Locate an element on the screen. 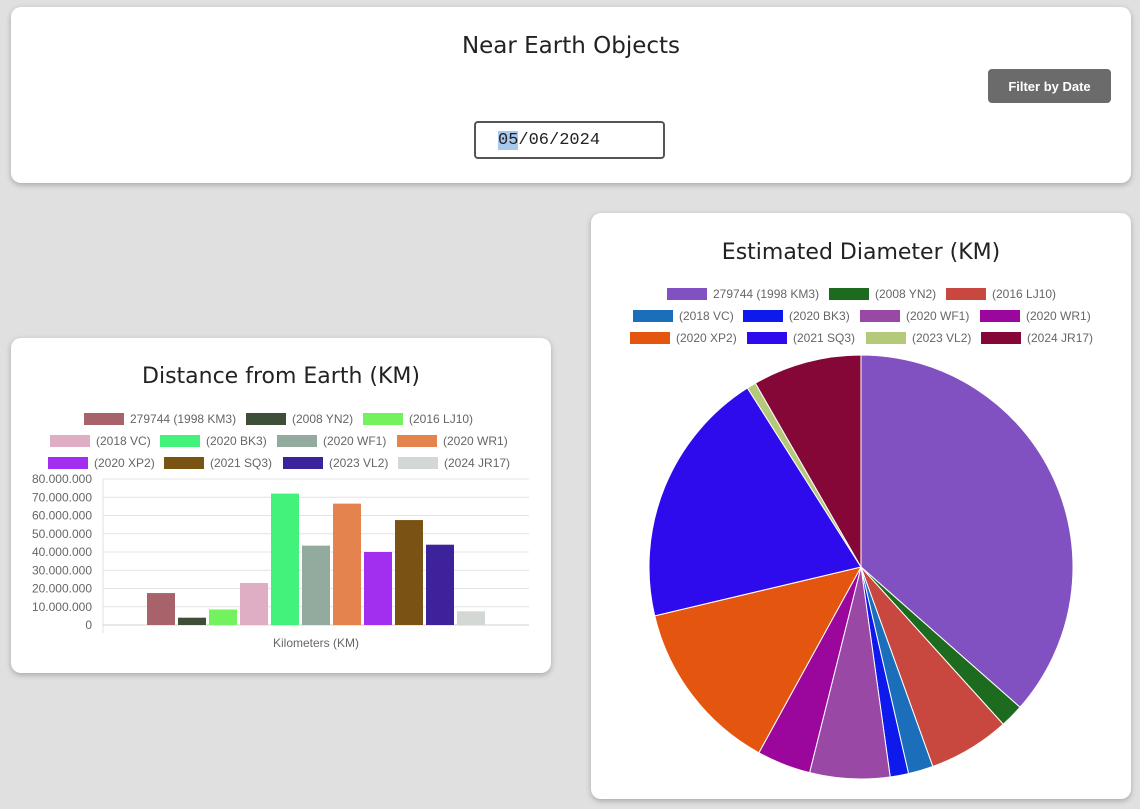 This screenshot has height=809, width=1140. date-year-segment: 2024 is located at coordinates (580, 140).